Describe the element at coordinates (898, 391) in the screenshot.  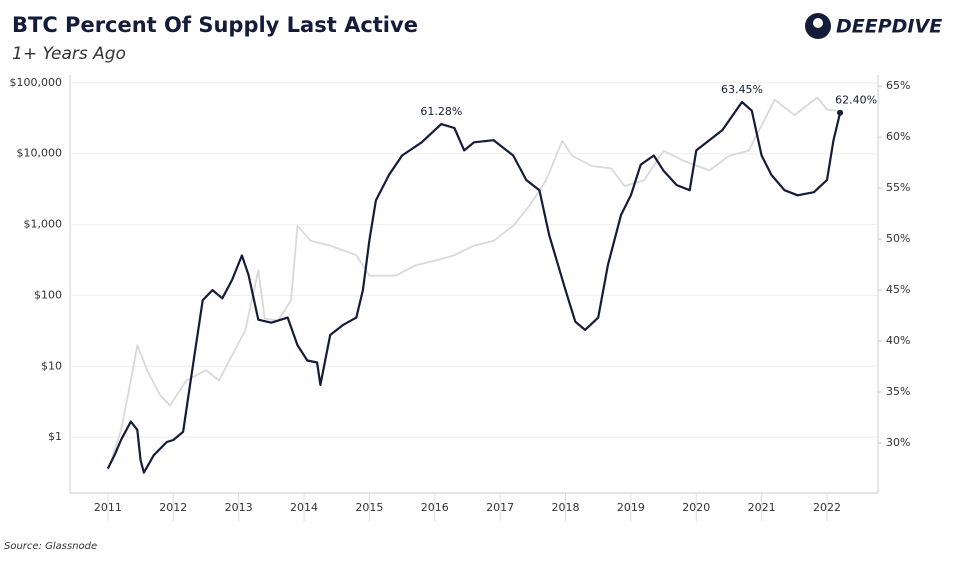
I see `y2-tick-label: 35%` at that location.